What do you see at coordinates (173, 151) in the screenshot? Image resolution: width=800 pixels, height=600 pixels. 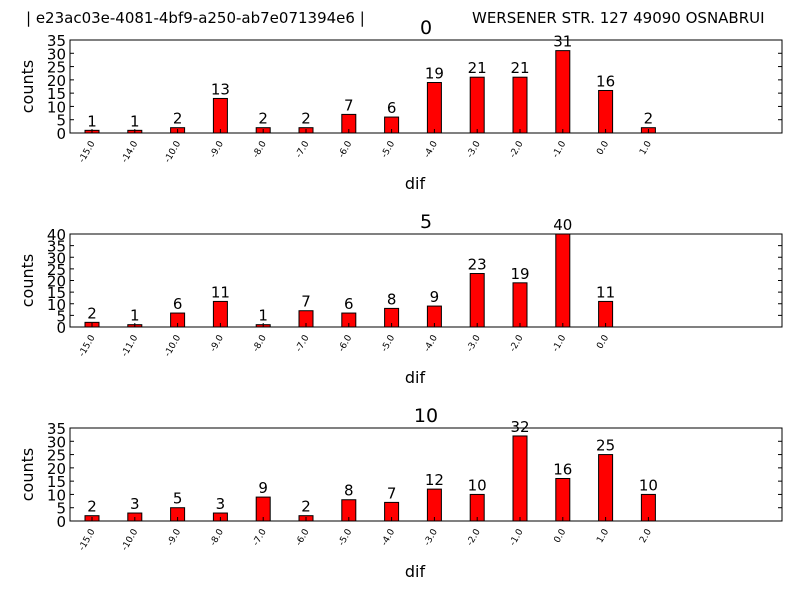 I see `x-tick-label: -10.0` at bounding box center [173, 151].